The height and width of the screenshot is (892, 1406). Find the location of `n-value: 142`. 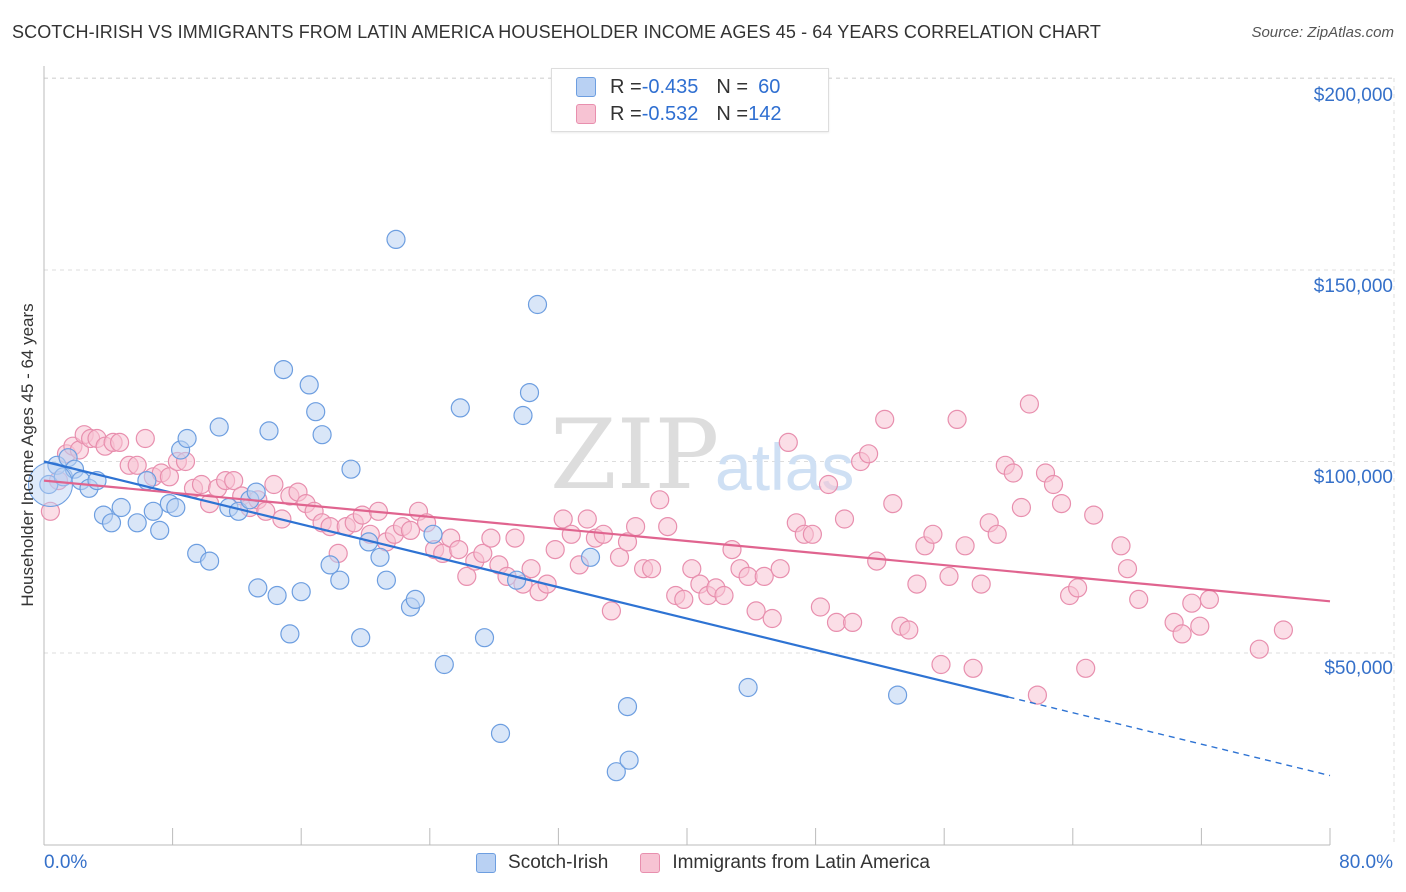

n-value: 142 is located at coordinates (765, 113).